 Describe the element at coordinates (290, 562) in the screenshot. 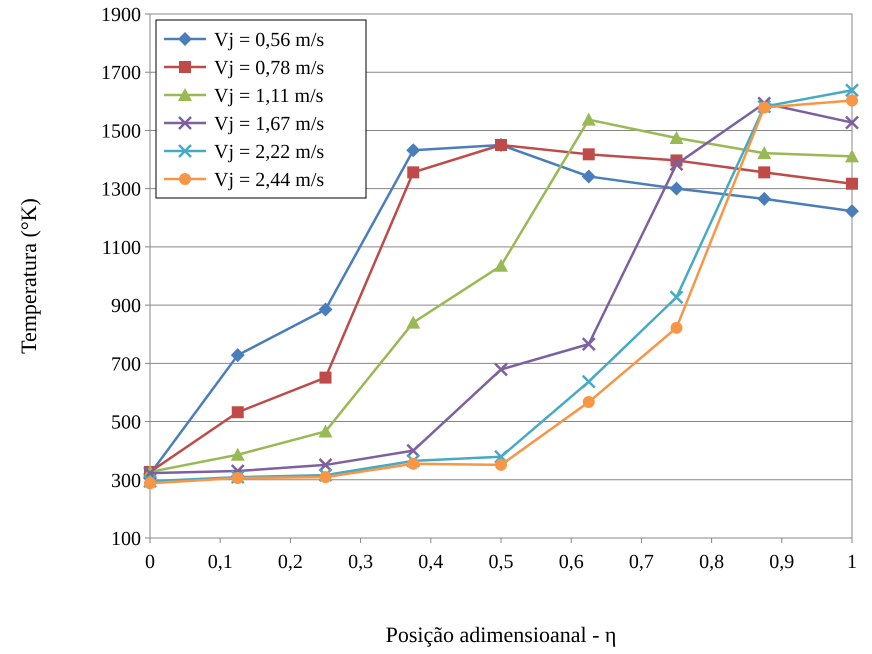

I see `x-tick-label: 0,2` at that location.